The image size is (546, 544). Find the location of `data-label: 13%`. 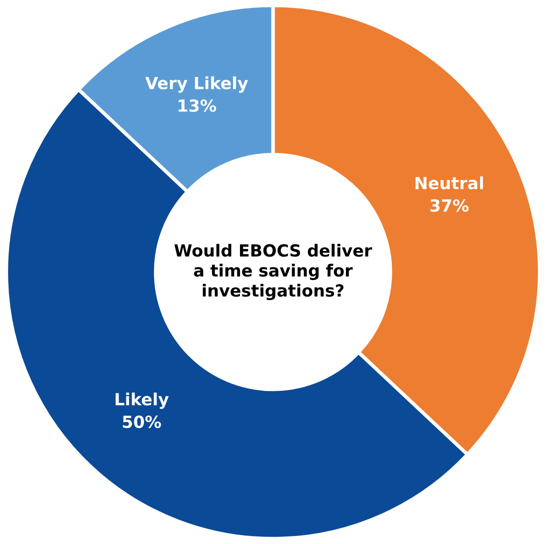

data-label: 13% is located at coordinates (197, 105).